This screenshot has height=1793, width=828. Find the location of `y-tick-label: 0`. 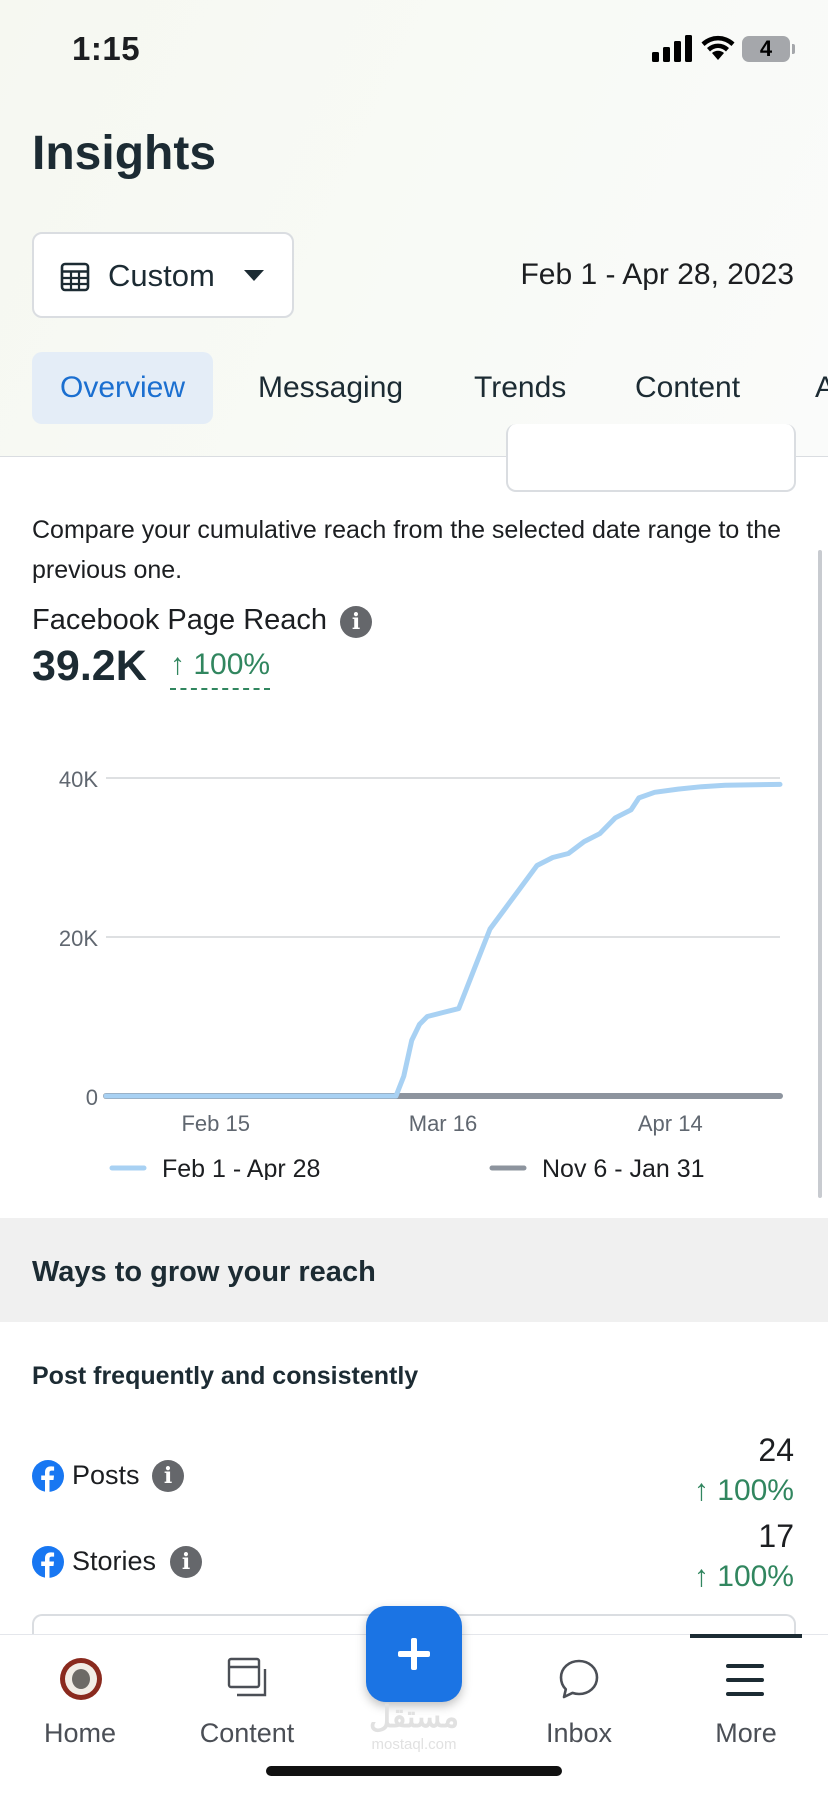

y-tick-label: 0 is located at coordinates (92, 1097).